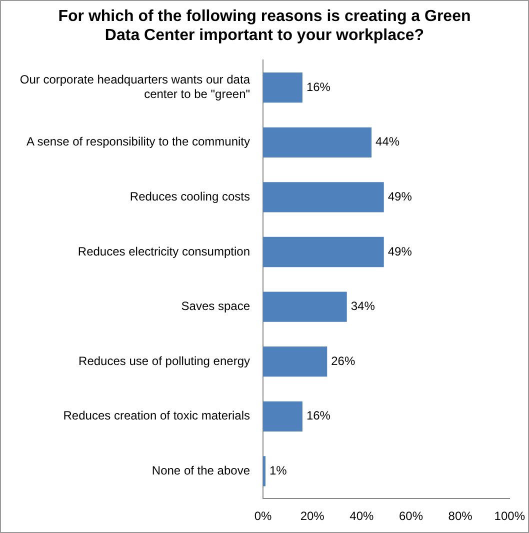 The width and height of the screenshot is (529, 533). Describe the element at coordinates (312, 516) in the screenshot. I see `x-tick-label: 20%` at that location.